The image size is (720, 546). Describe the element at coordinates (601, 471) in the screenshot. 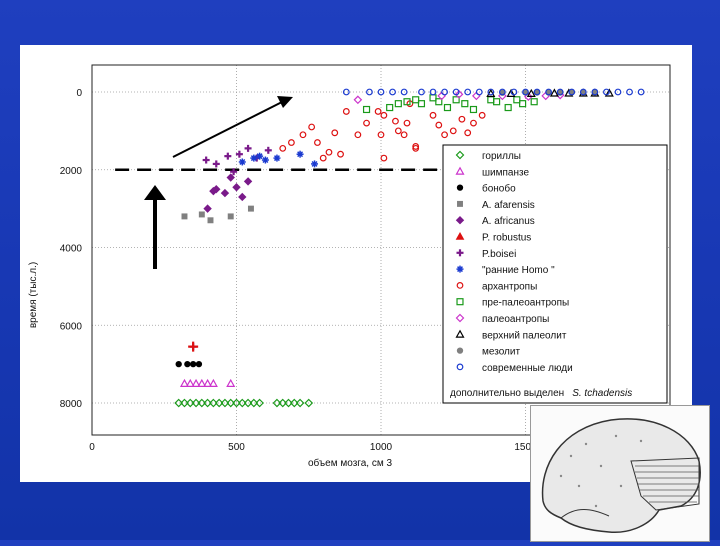

I see `skull-texture` at that location.